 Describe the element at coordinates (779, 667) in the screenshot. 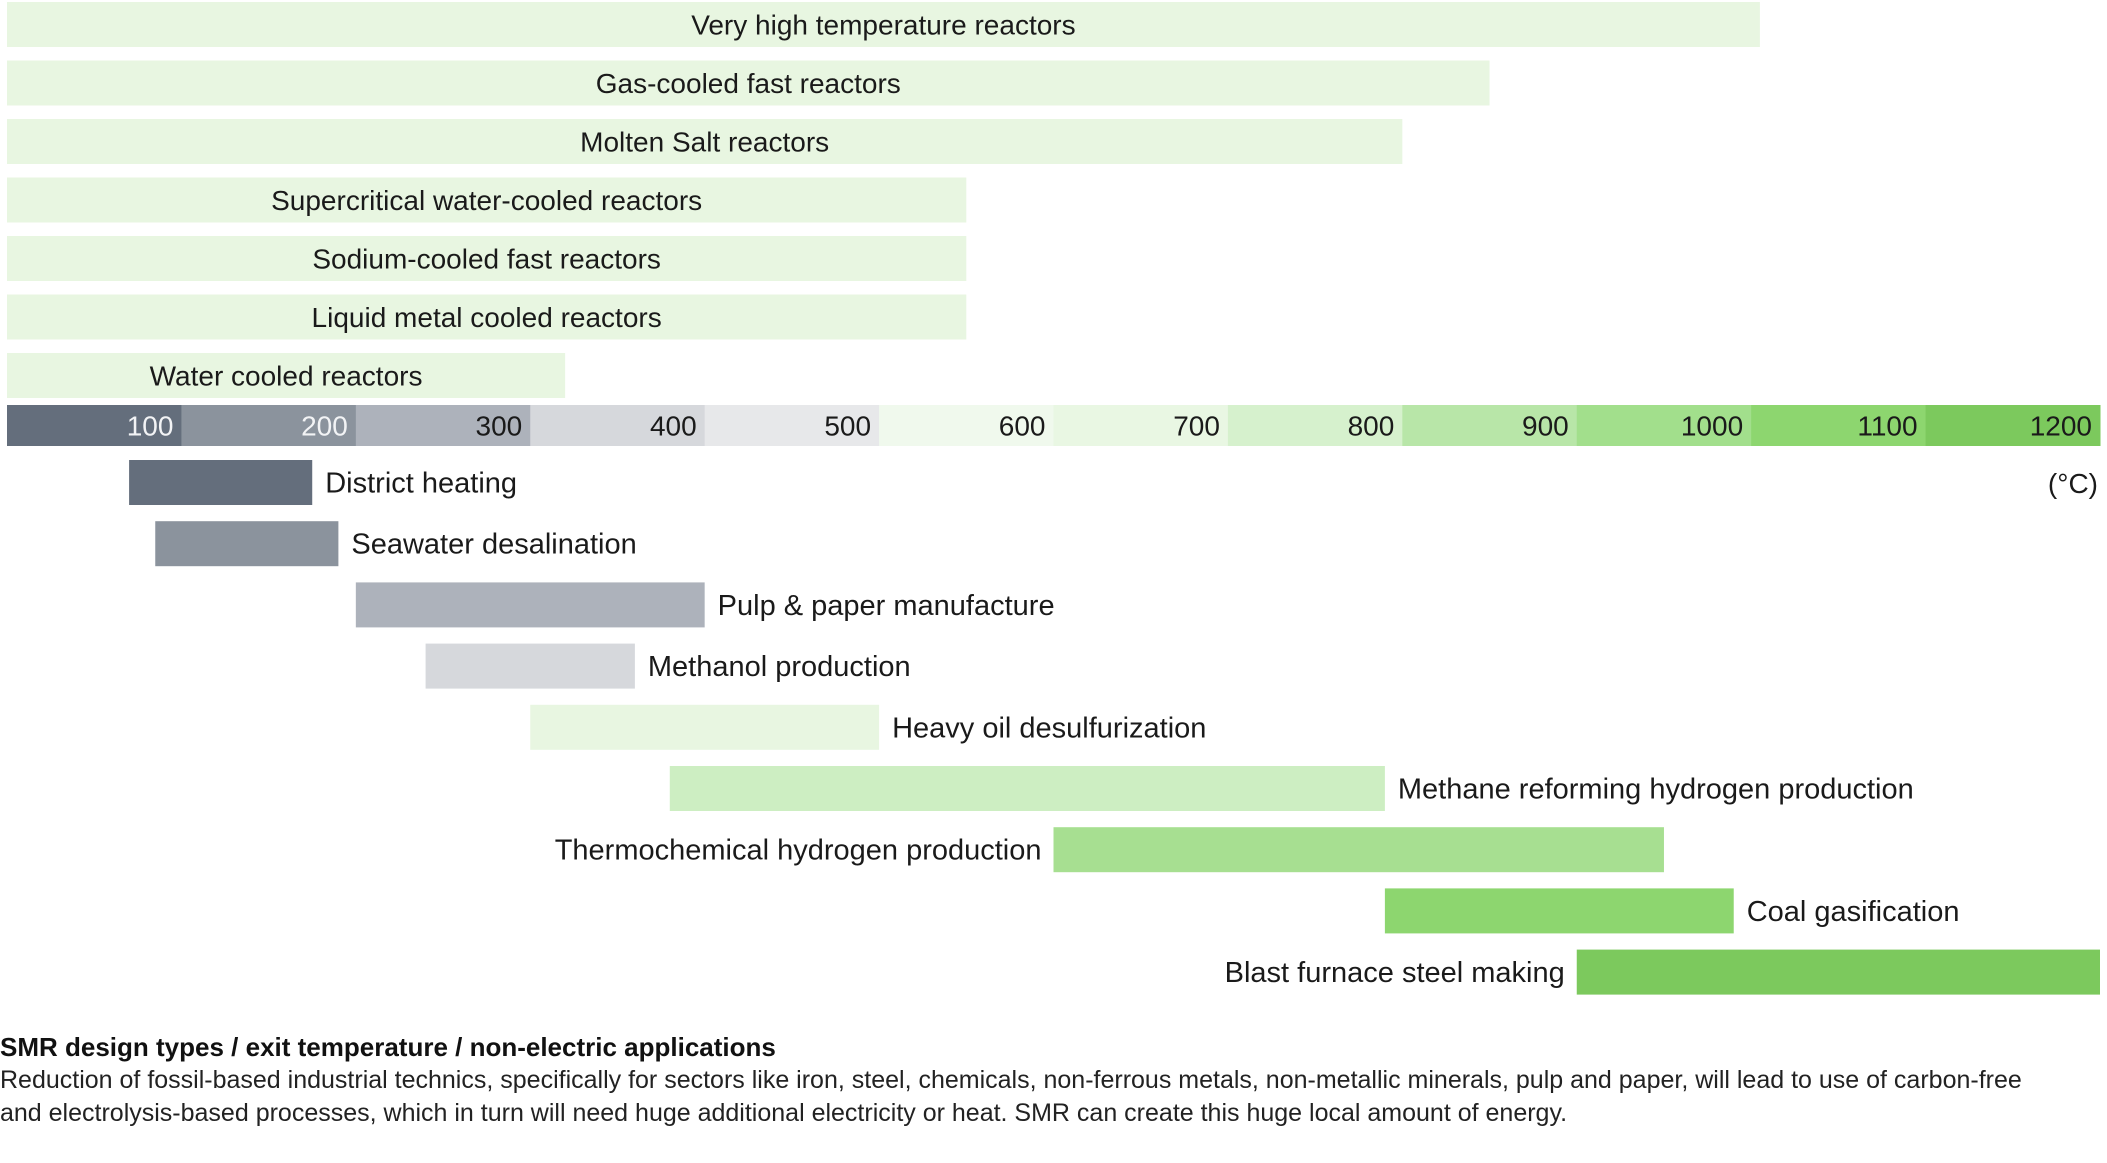

I see `application-label-methanol-production: Methanol production` at that location.